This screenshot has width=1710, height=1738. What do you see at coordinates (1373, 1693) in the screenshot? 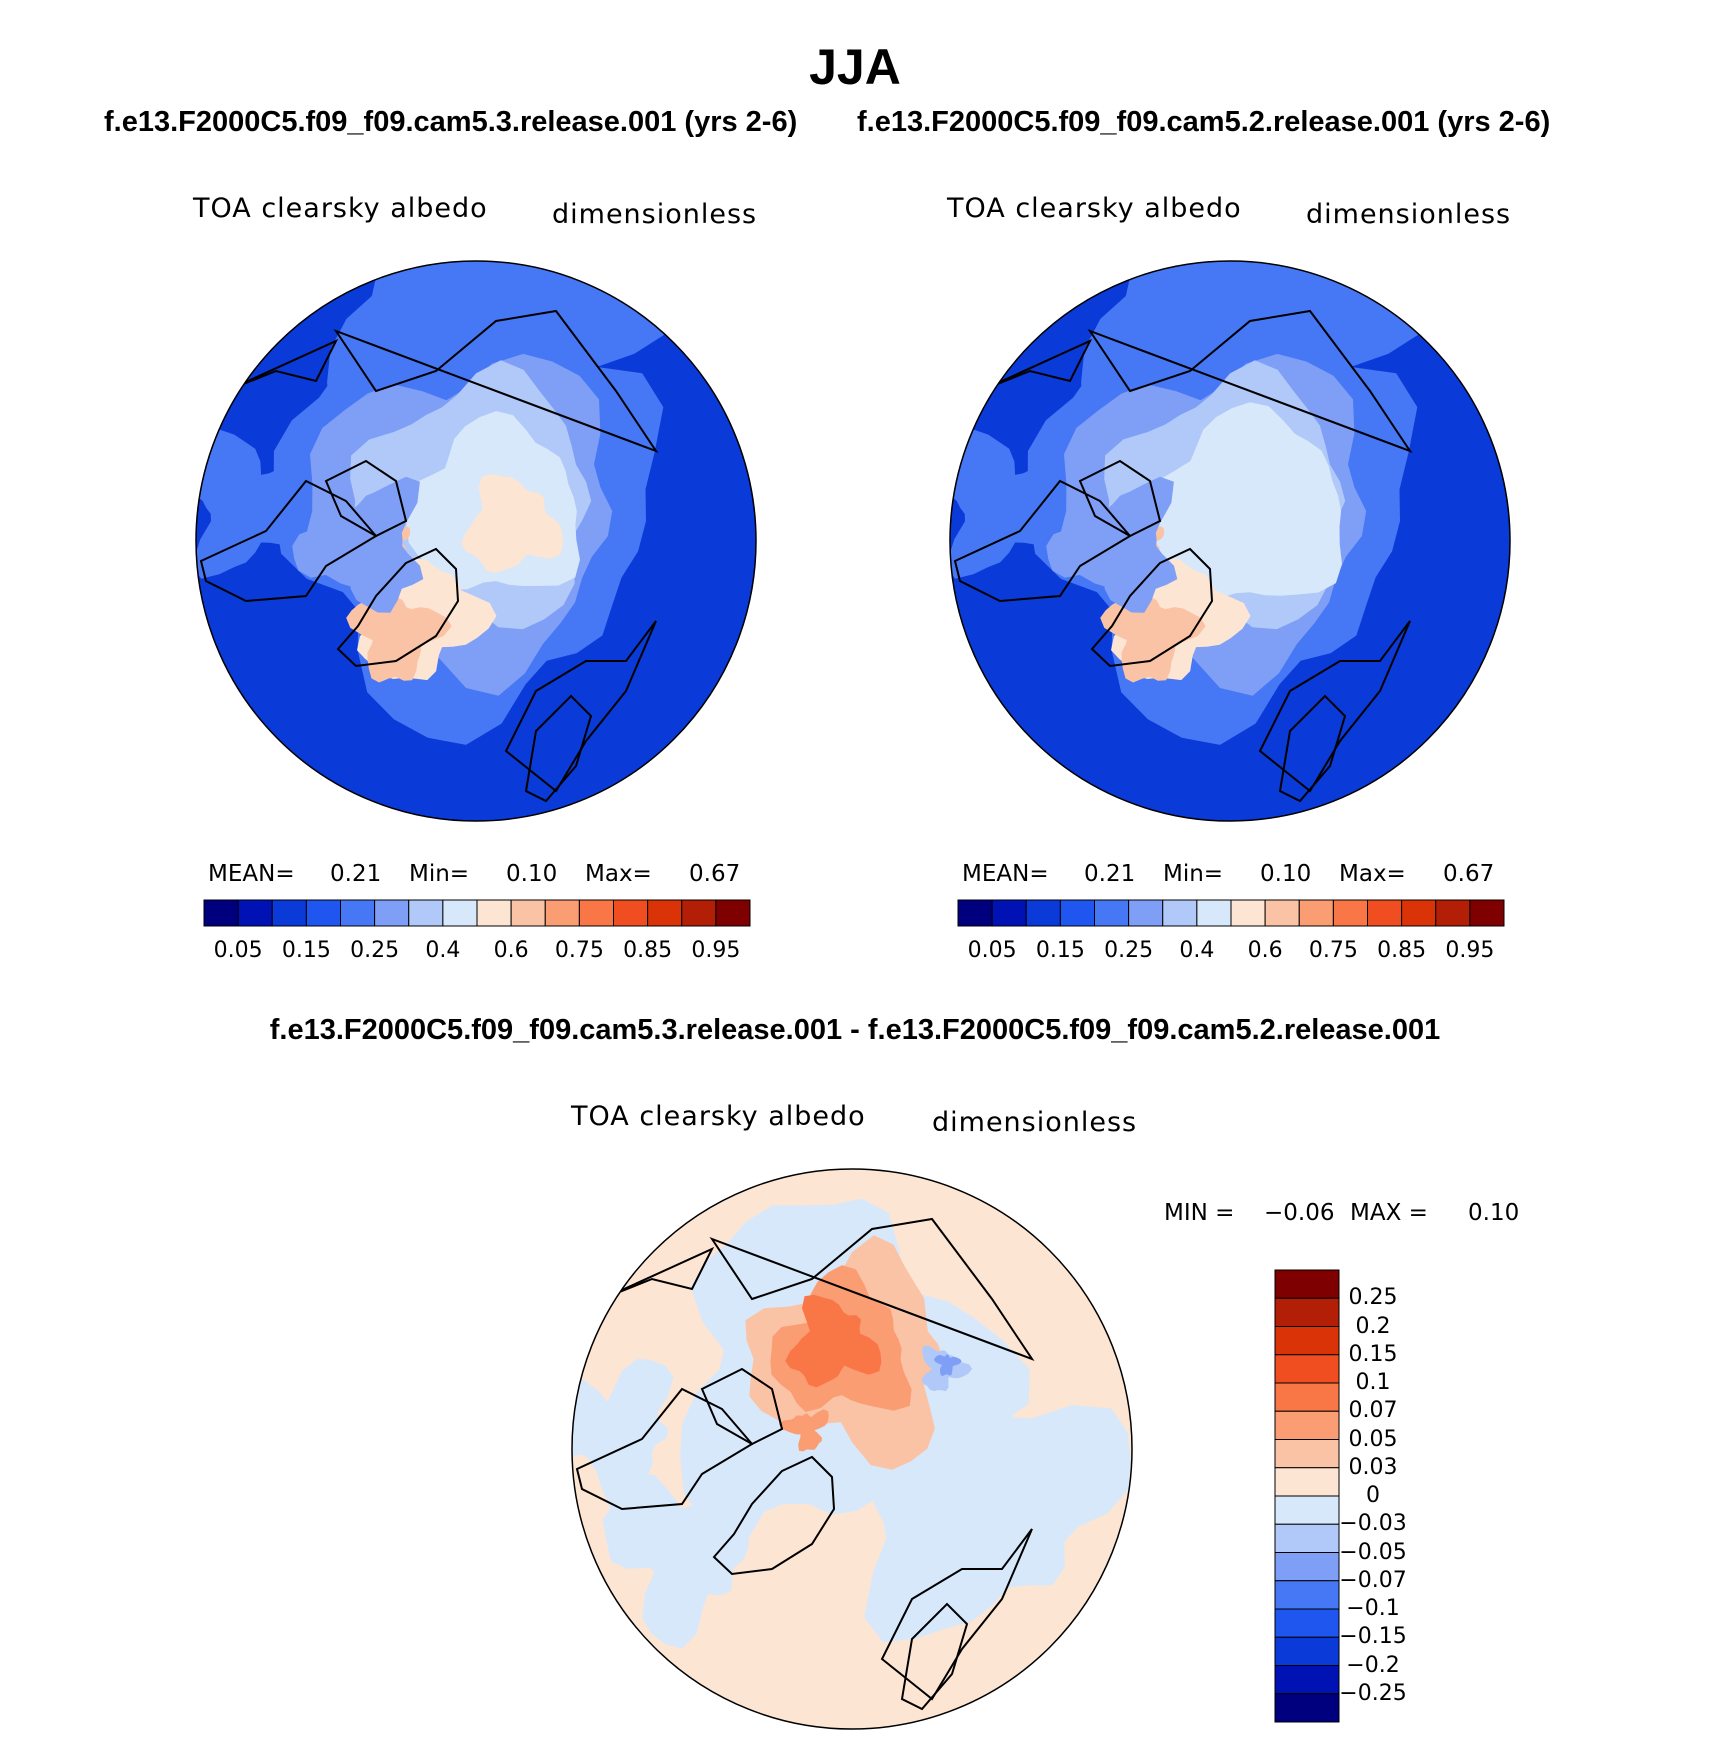
I see `diff-colorbar-tick-label: −0.25` at bounding box center [1373, 1693].